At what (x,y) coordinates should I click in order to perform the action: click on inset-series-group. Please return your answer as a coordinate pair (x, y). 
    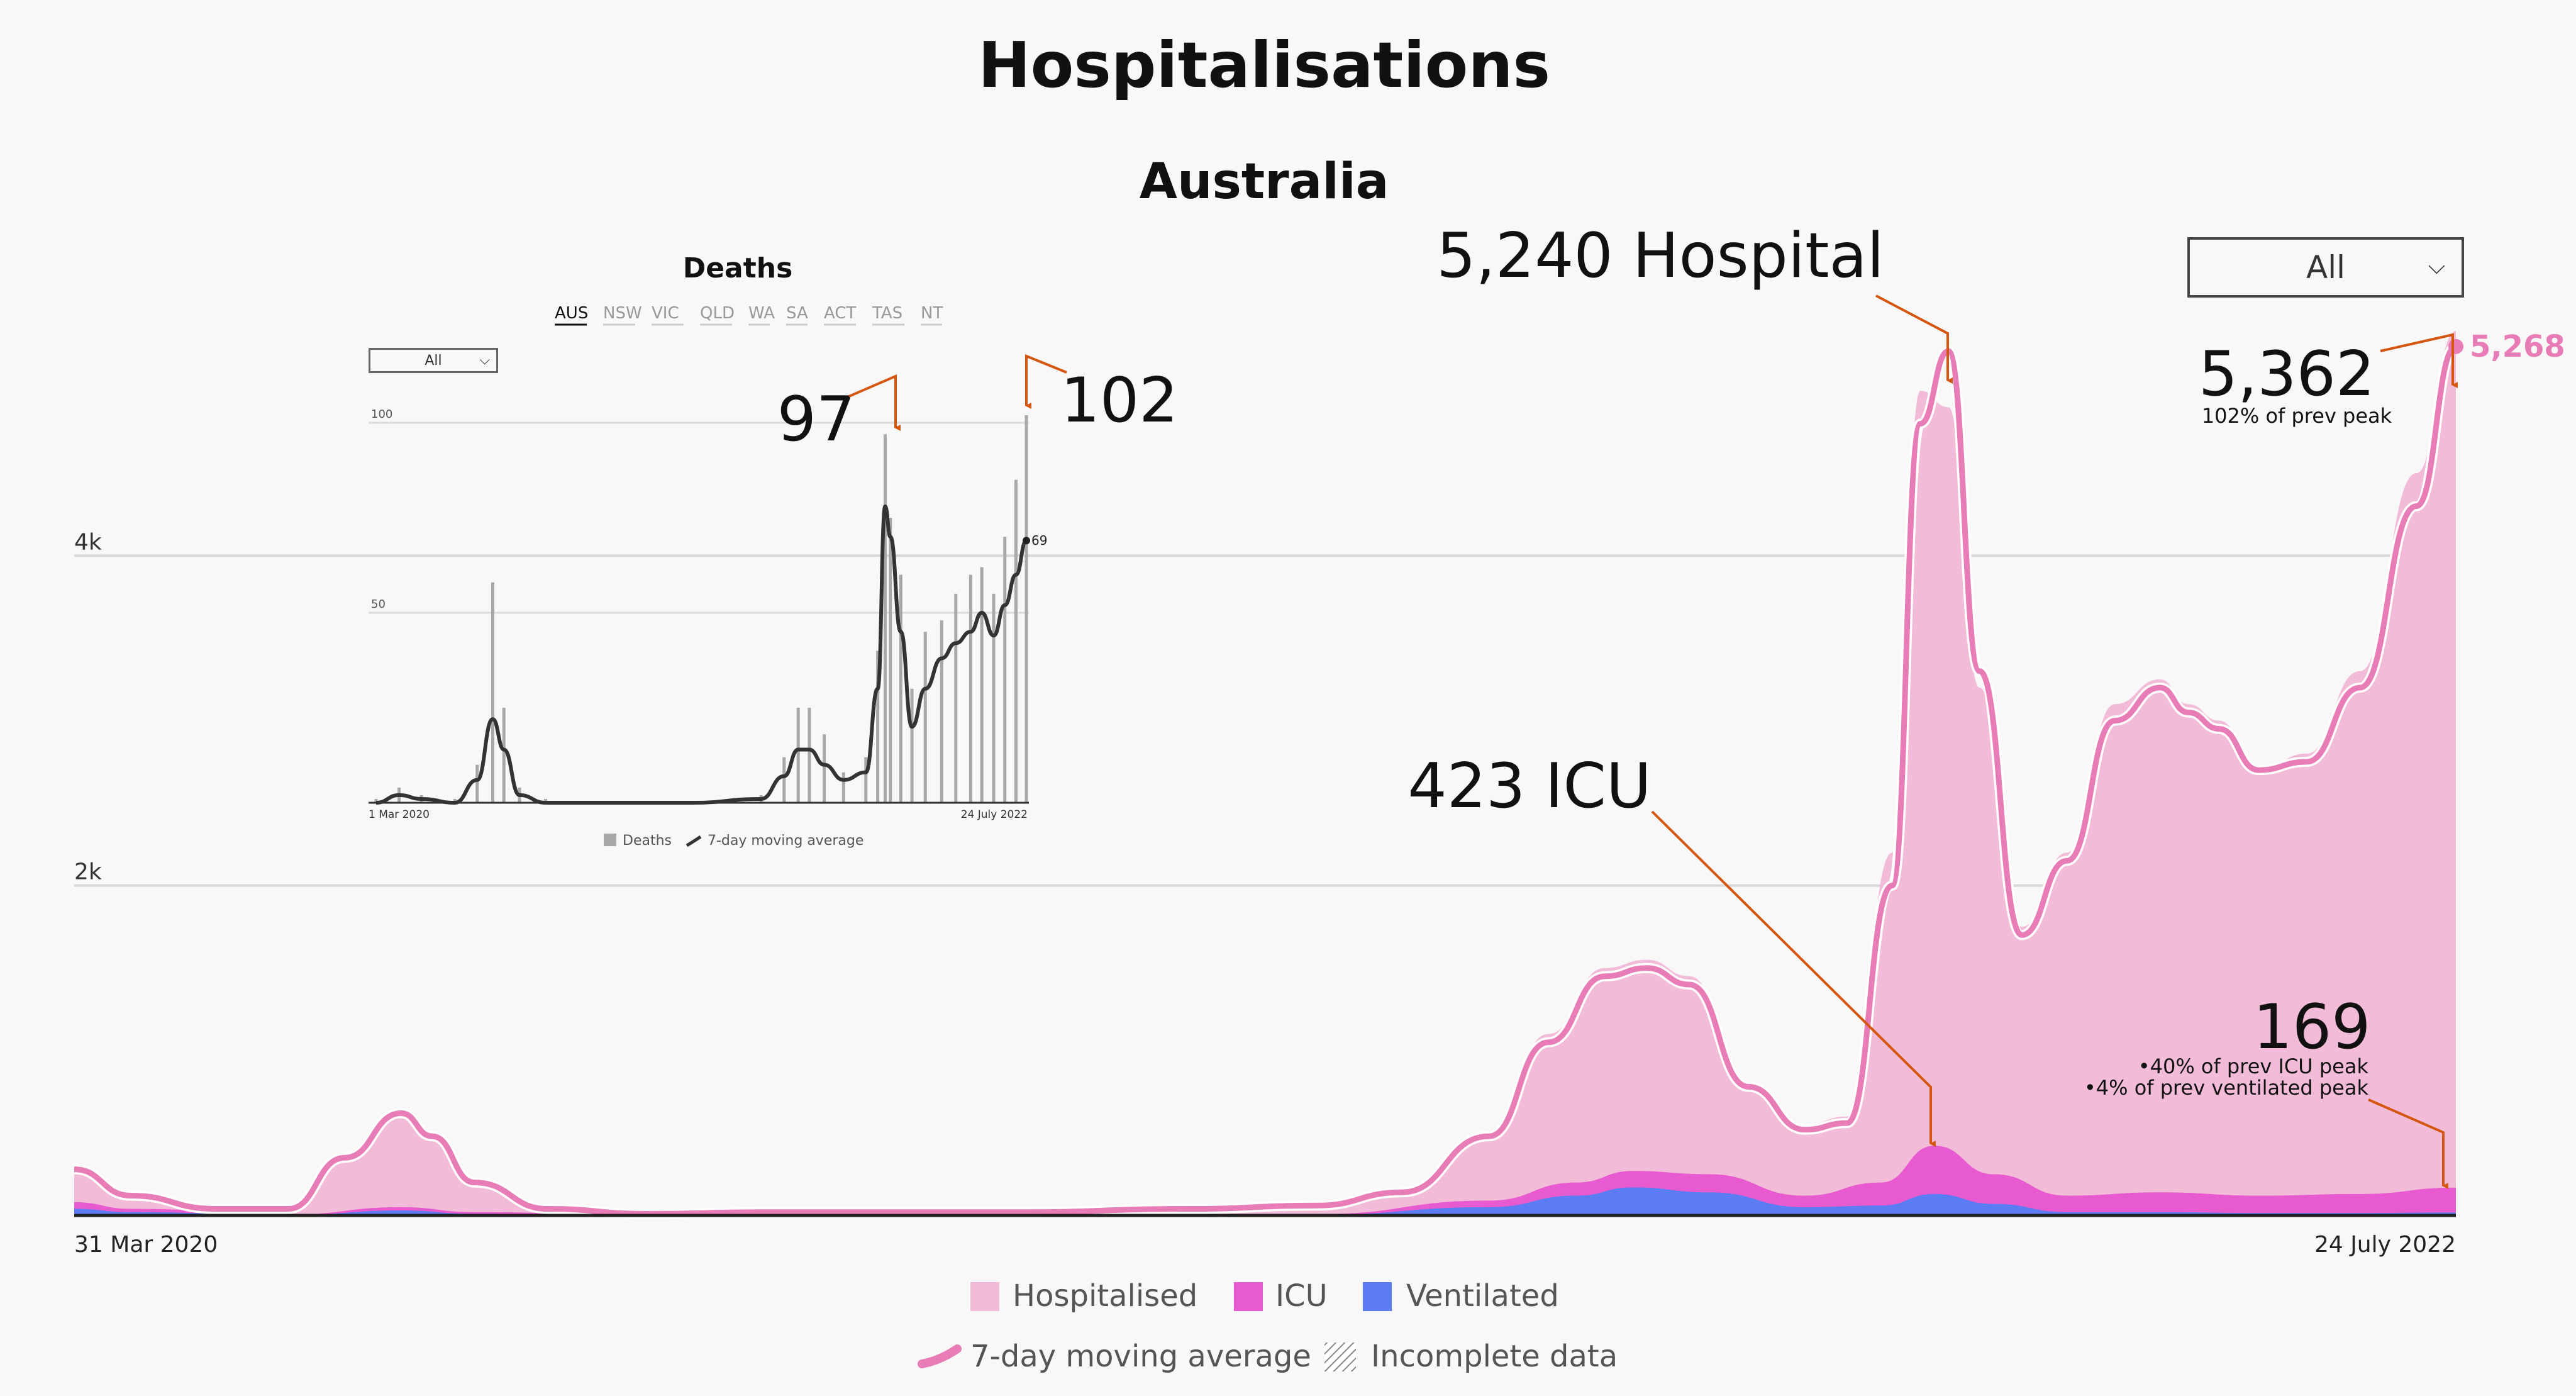
    Looking at the image, I should click on (701, 610).